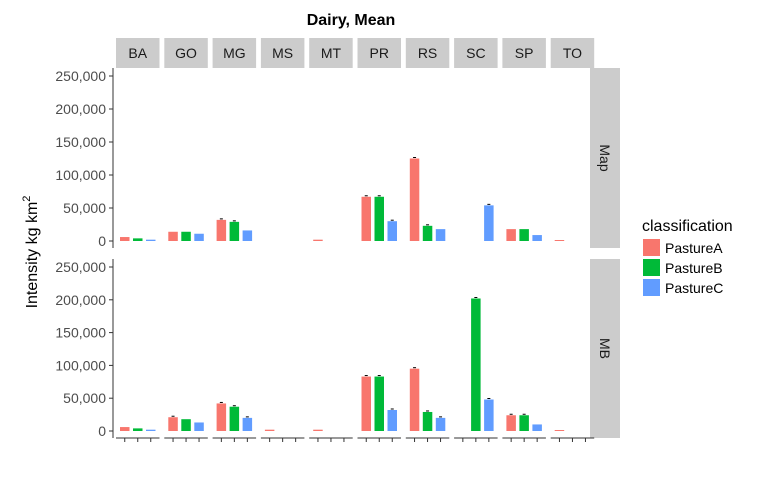 The width and height of the screenshot is (768, 480). Describe the element at coordinates (318, 240) in the screenshot. I see `bar-map-mt-pasturea` at that location.